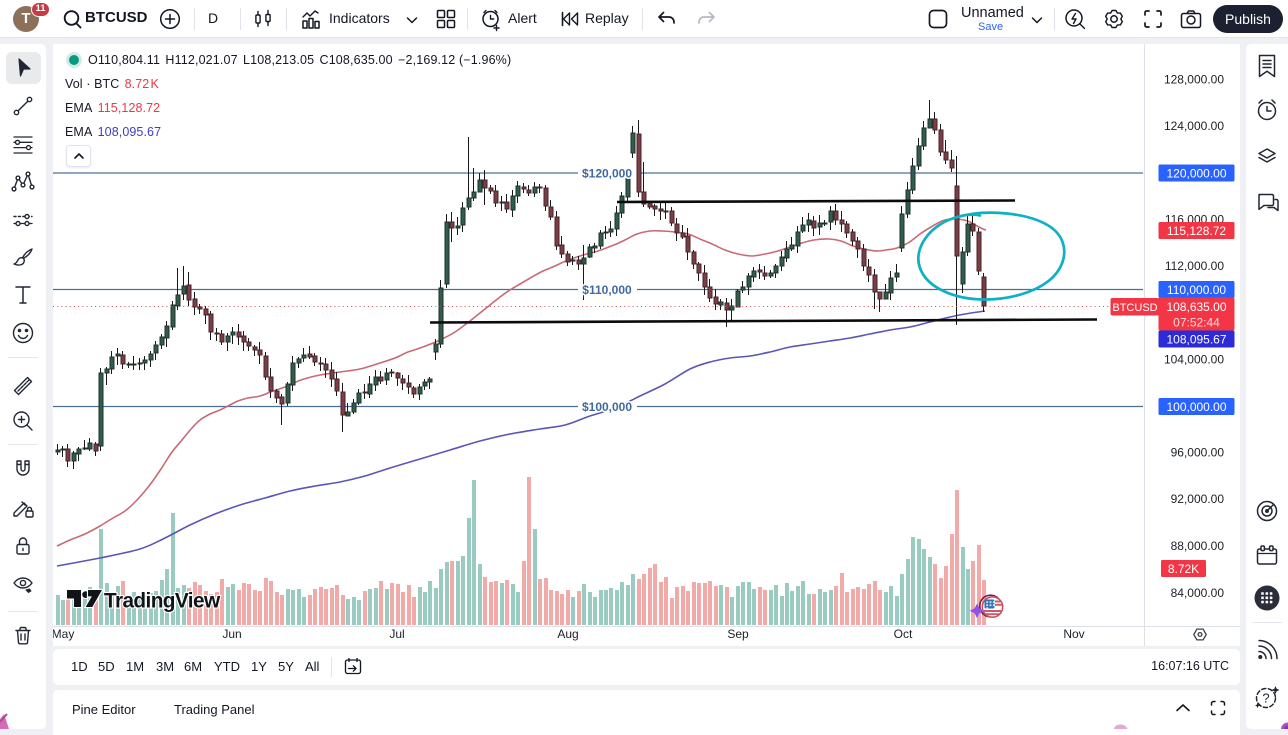 The width and height of the screenshot is (1288, 735). Describe the element at coordinates (1183, 569) in the screenshot. I see `svg-text: 8.72K` at that location.